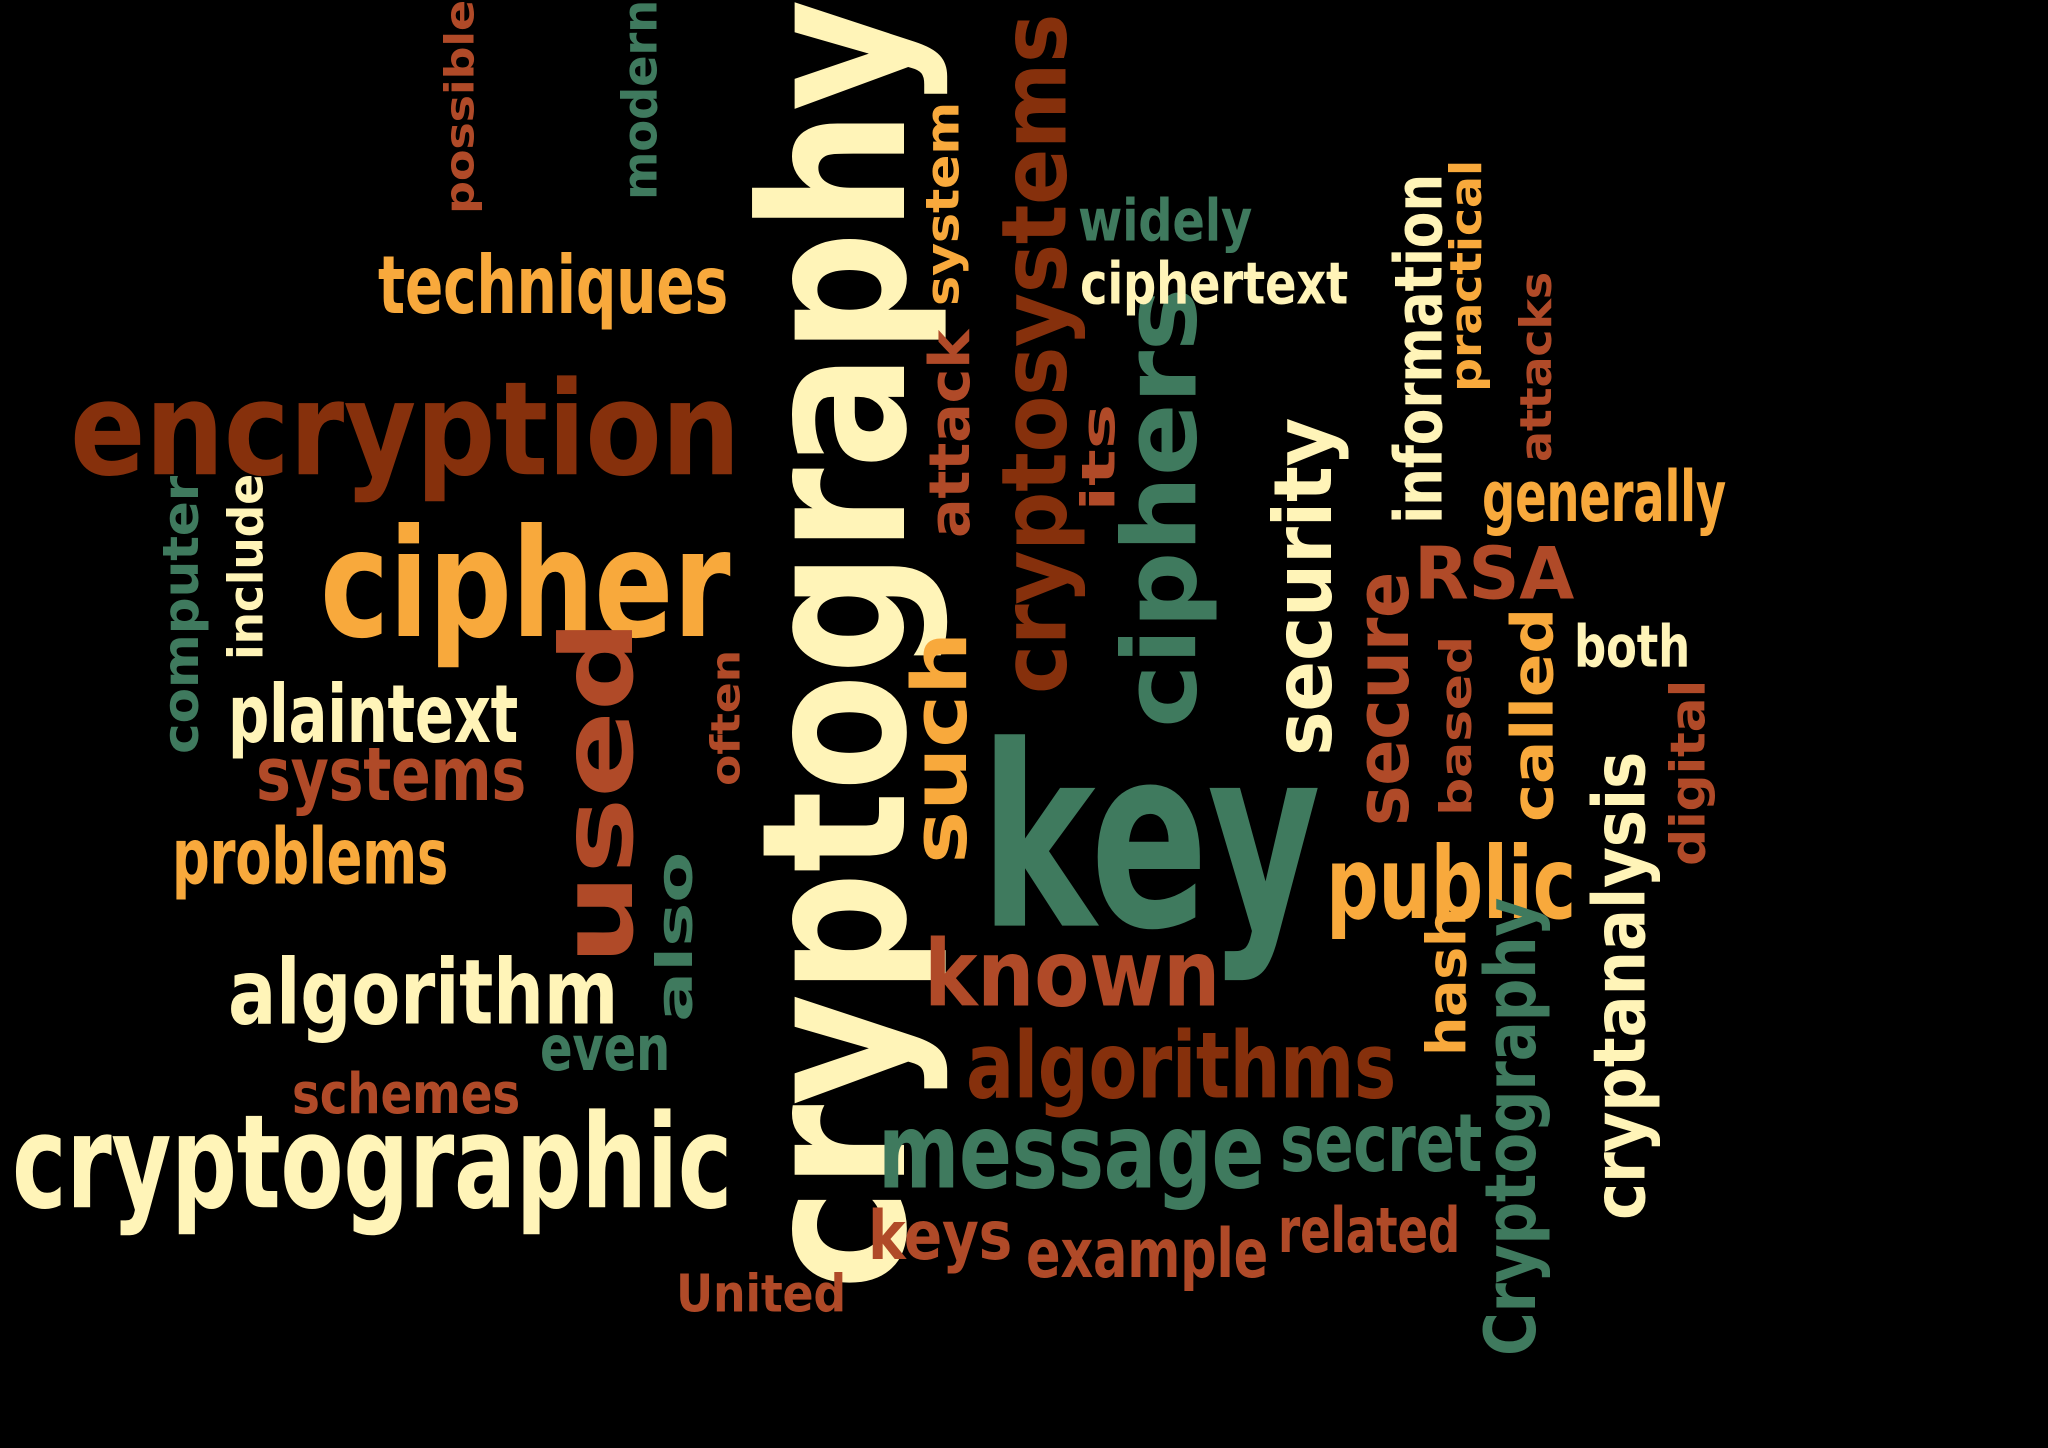  I want to click on word-problems: problems, so click(310, 856).